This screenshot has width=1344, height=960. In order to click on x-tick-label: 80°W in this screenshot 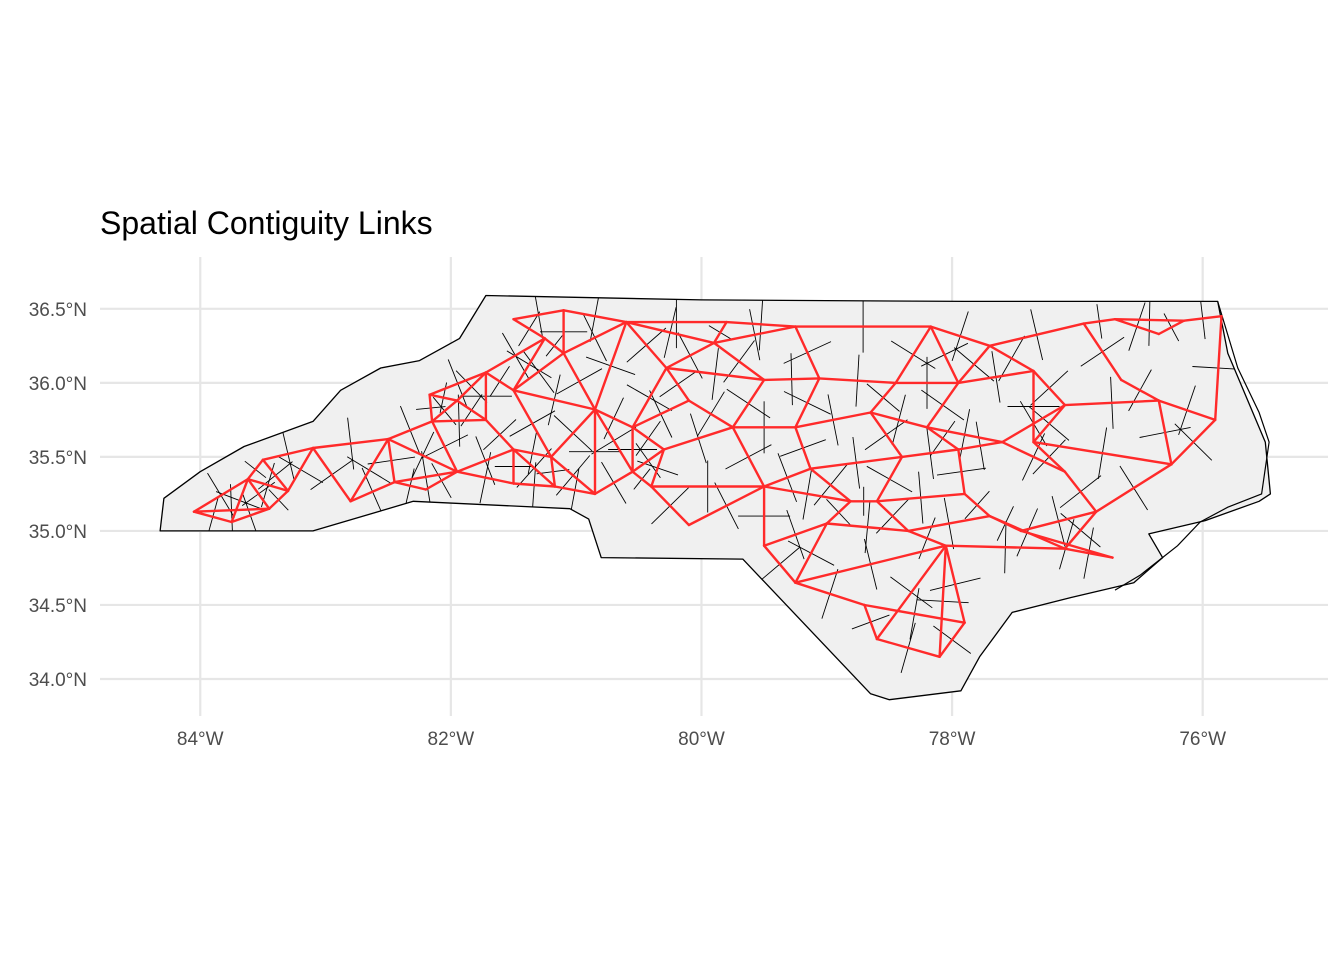, I will do `click(701, 739)`.